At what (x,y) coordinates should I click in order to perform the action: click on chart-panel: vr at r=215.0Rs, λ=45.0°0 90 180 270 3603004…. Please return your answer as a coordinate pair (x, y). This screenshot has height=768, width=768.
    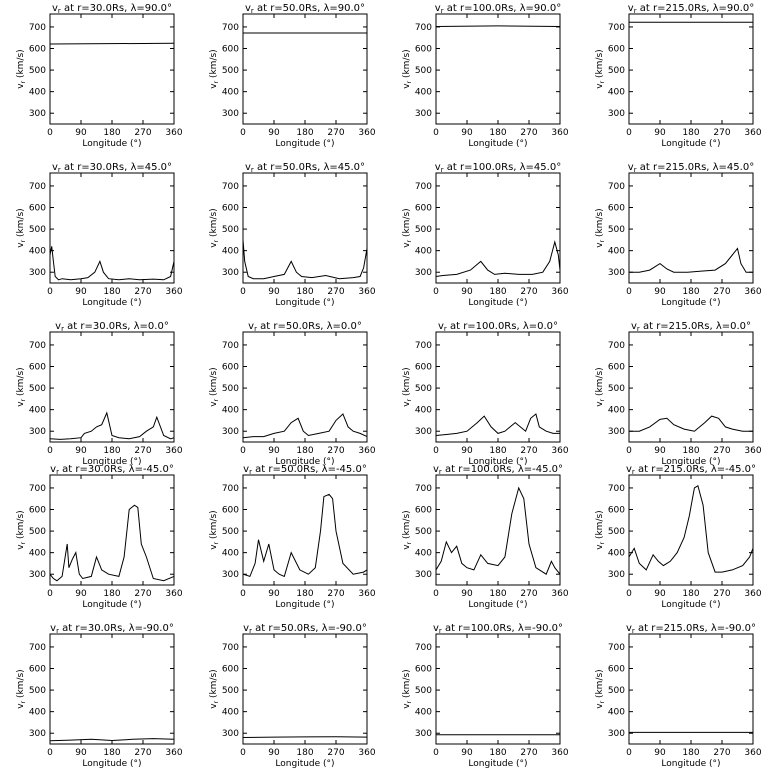
    Looking at the image, I should click on (678, 235).